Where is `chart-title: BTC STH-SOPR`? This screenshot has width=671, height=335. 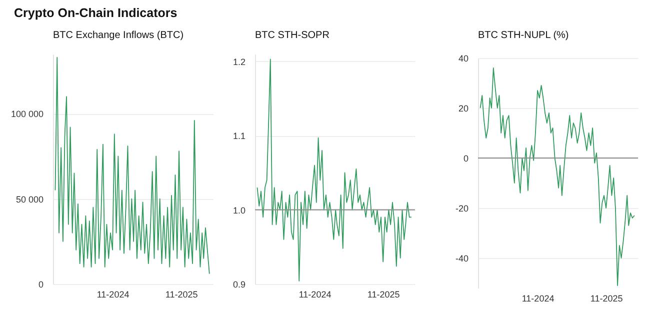
chart-title: BTC STH-SOPR is located at coordinates (292, 35).